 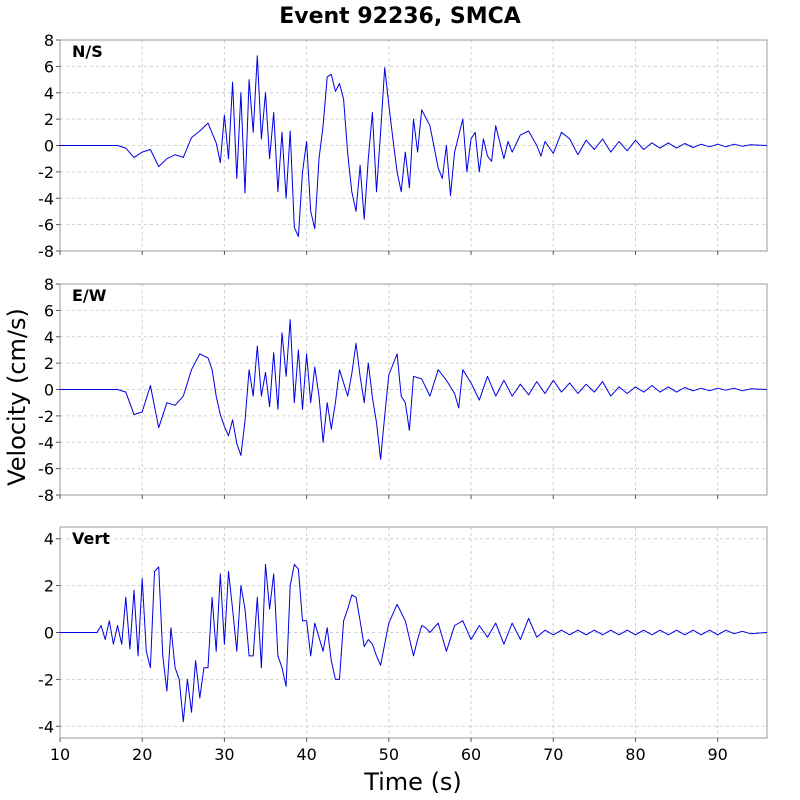 I want to click on x-tick-label: 60, so click(x=471, y=754).